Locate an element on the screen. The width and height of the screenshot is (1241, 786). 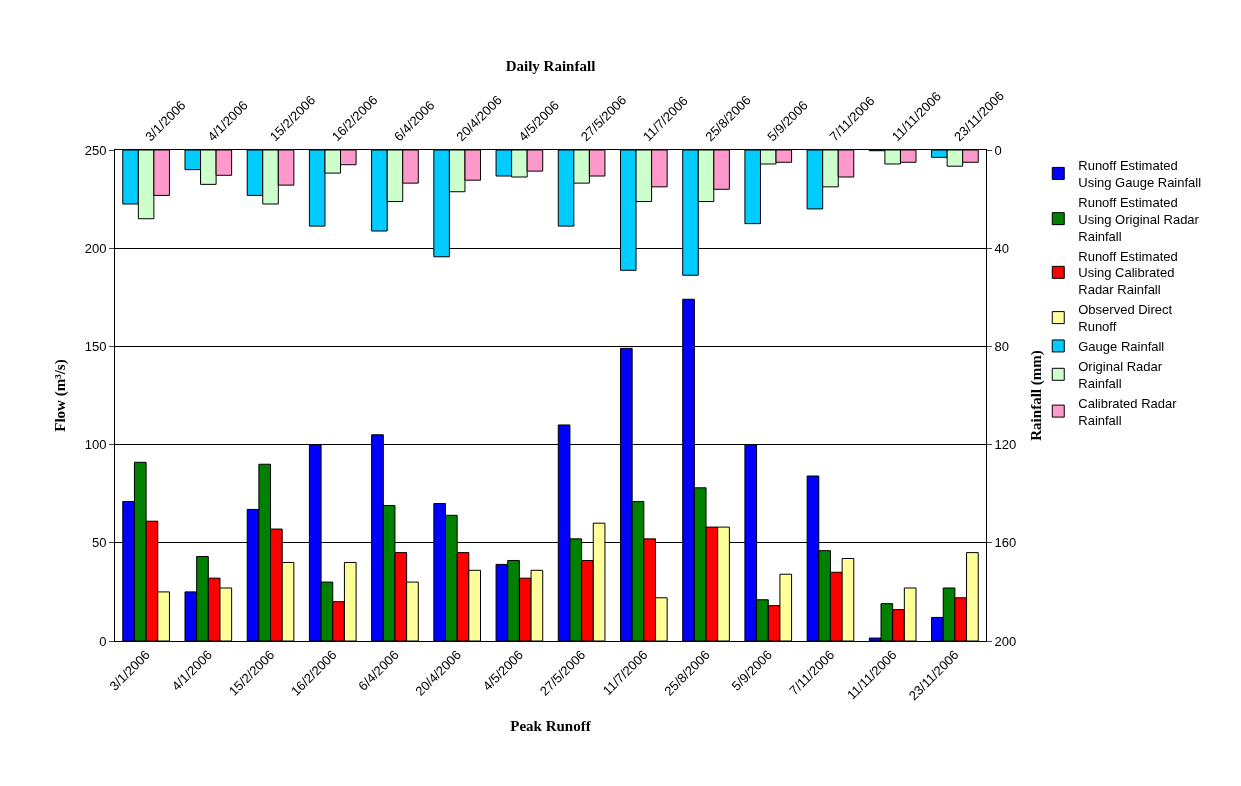
y2-tick-label: 120 is located at coordinates (1005, 445).